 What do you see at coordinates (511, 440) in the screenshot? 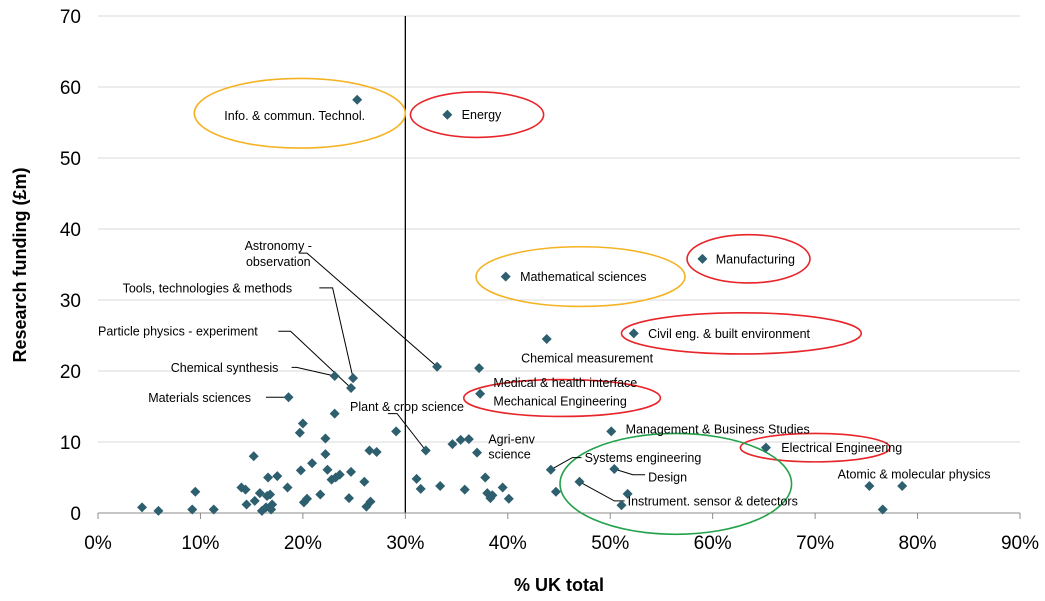
I see `point-label: Agri-env` at bounding box center [511, 440].